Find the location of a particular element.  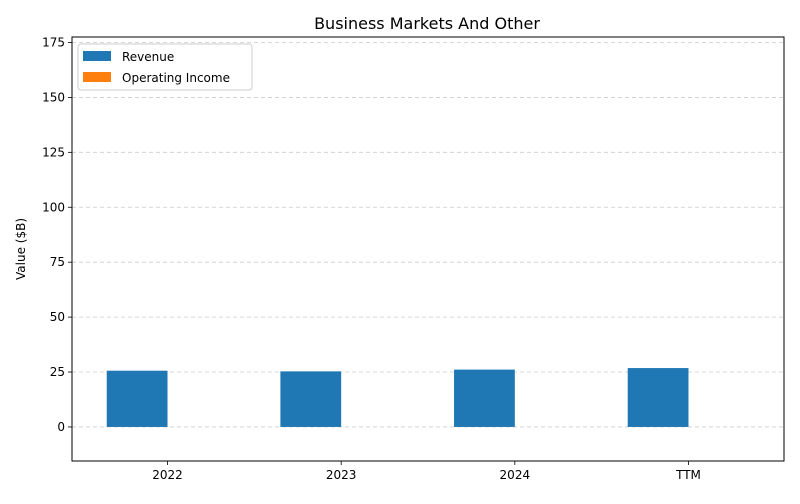

bars is located at coordinates (397, 397).